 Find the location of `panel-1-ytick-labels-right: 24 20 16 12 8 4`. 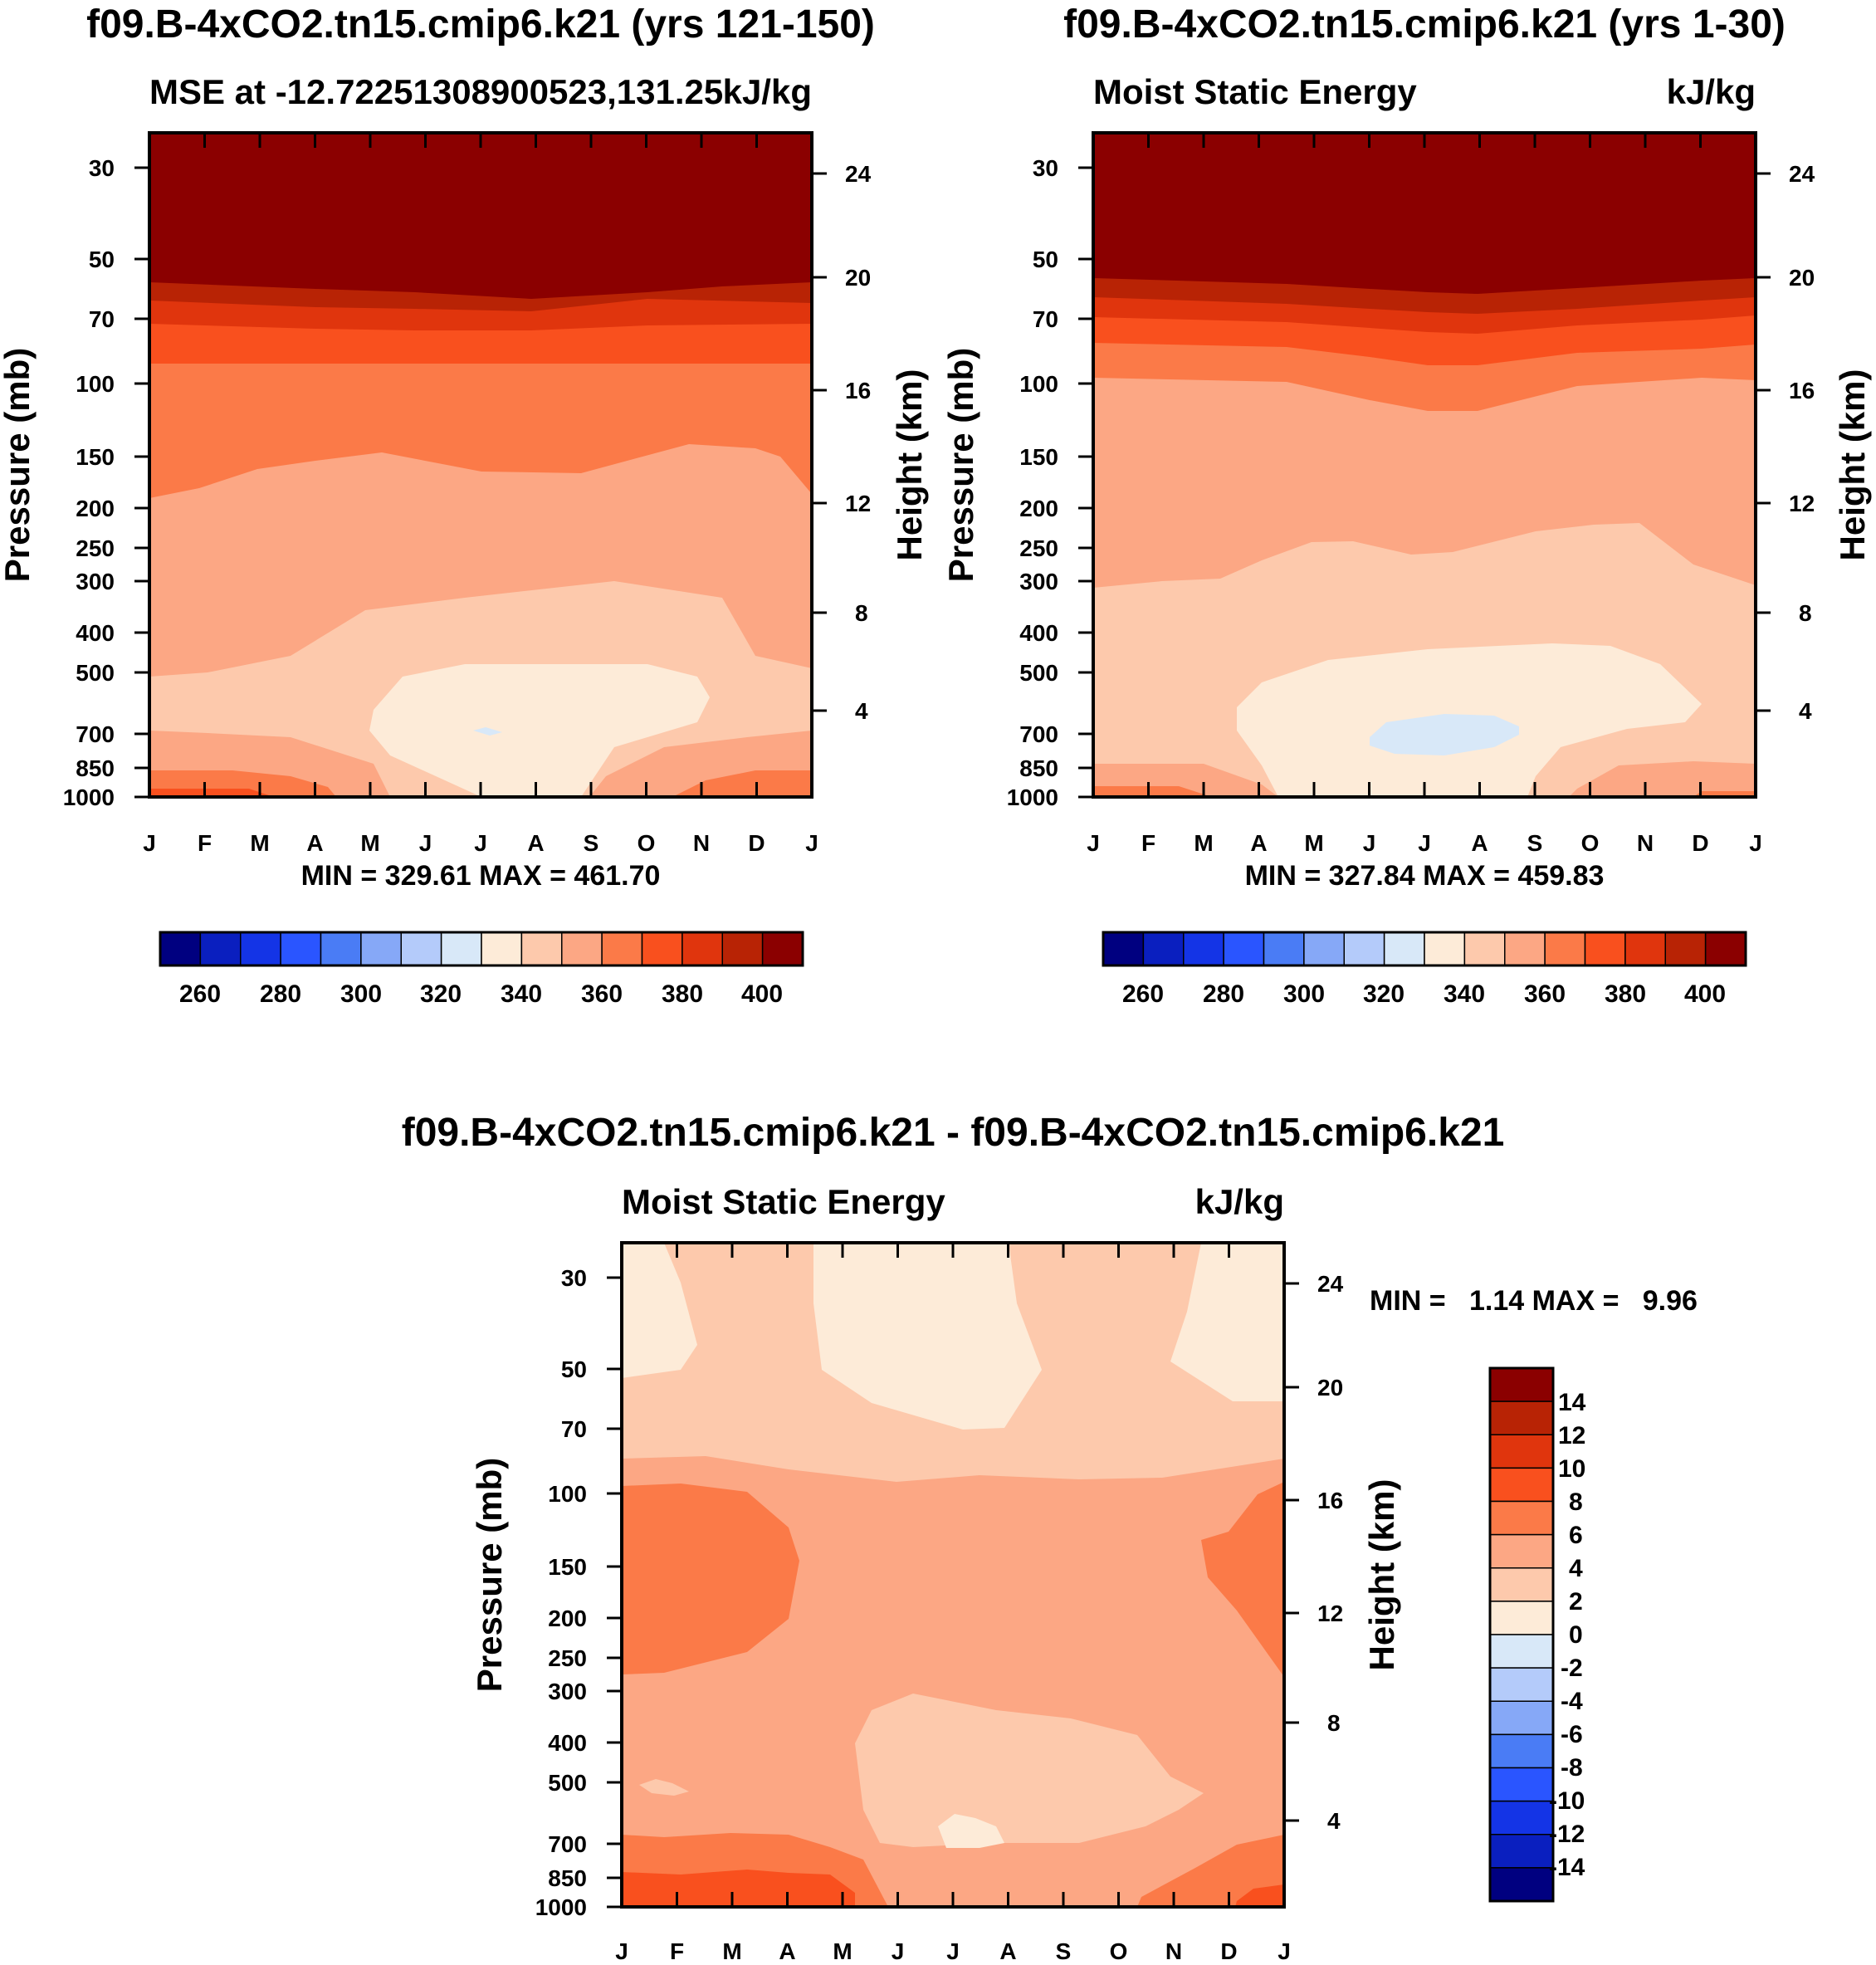

panel-1-ytick-labels-right: 24 20 16 12 8 4 is located at coordinates (859, 442).